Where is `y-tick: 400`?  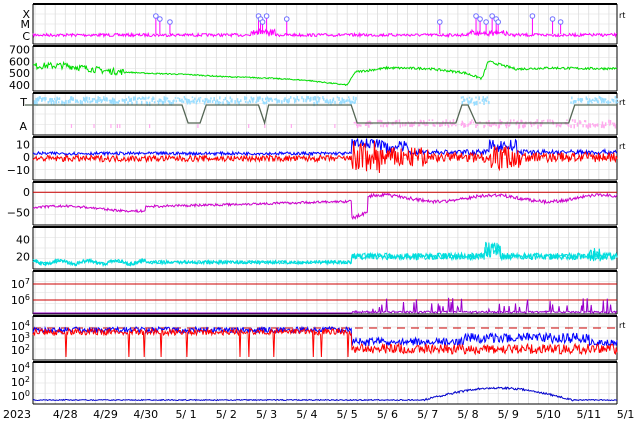
y-tick: 400 is located at coordinates (19, 85).